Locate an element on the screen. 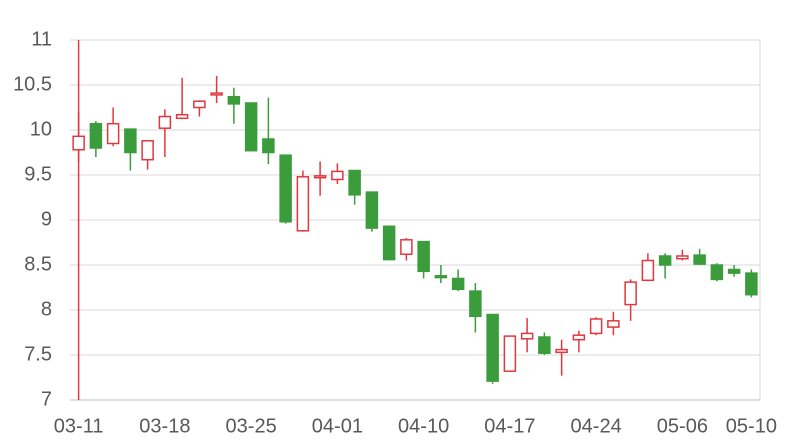 The image size is (800, 440). x-tick-label: 03-11 is located at coordinates (79, 426).